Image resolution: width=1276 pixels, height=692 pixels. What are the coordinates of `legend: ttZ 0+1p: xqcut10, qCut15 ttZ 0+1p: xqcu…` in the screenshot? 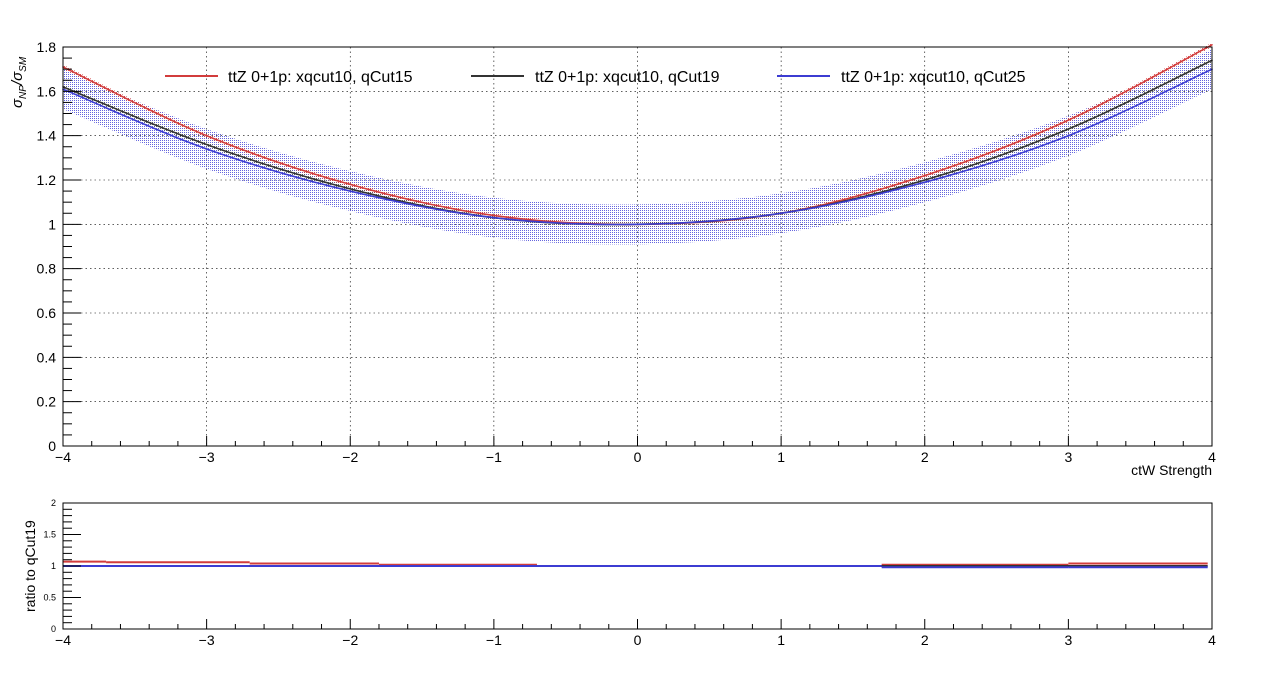 It's located at (595, 77).